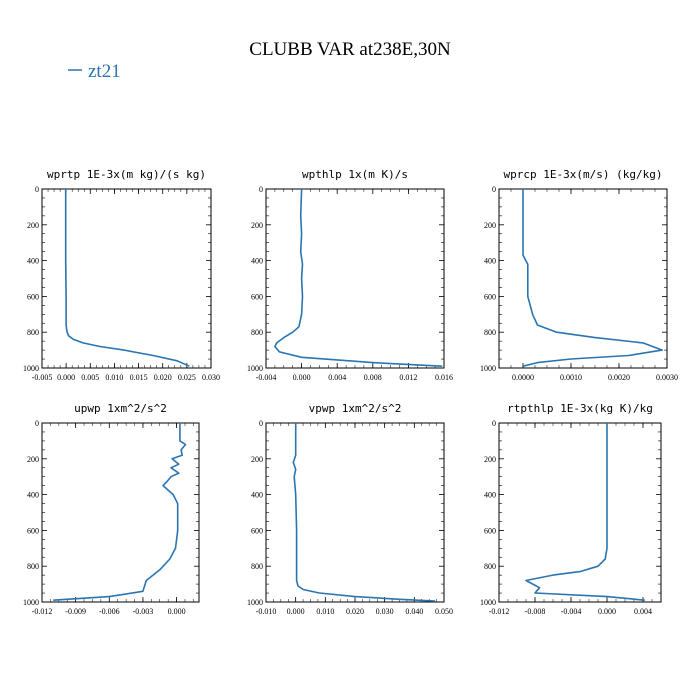  I want to click on panel-title: vpwp 1xm^2/s^2, so click(355, 408).